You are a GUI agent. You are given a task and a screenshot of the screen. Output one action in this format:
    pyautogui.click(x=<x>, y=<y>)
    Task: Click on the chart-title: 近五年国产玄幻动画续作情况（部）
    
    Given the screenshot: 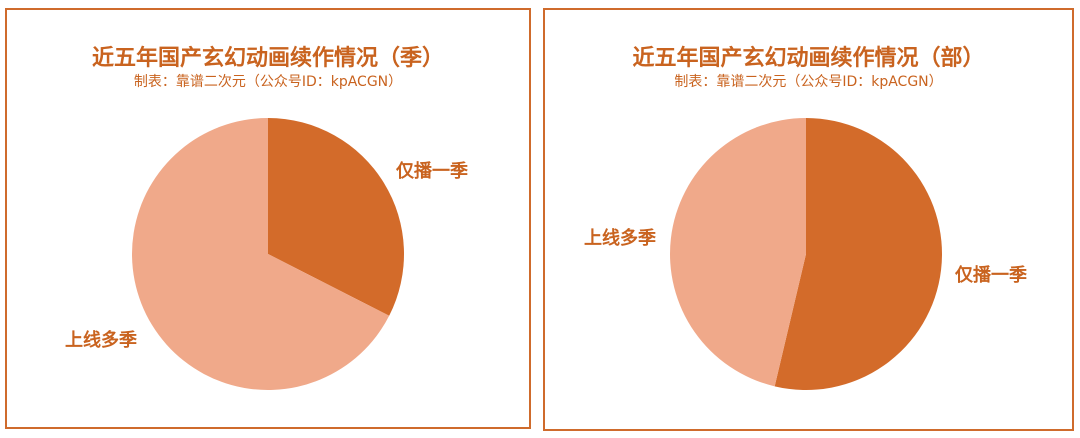 What is the action you would take?
    pyautogui.click(x=808, y=58)
    